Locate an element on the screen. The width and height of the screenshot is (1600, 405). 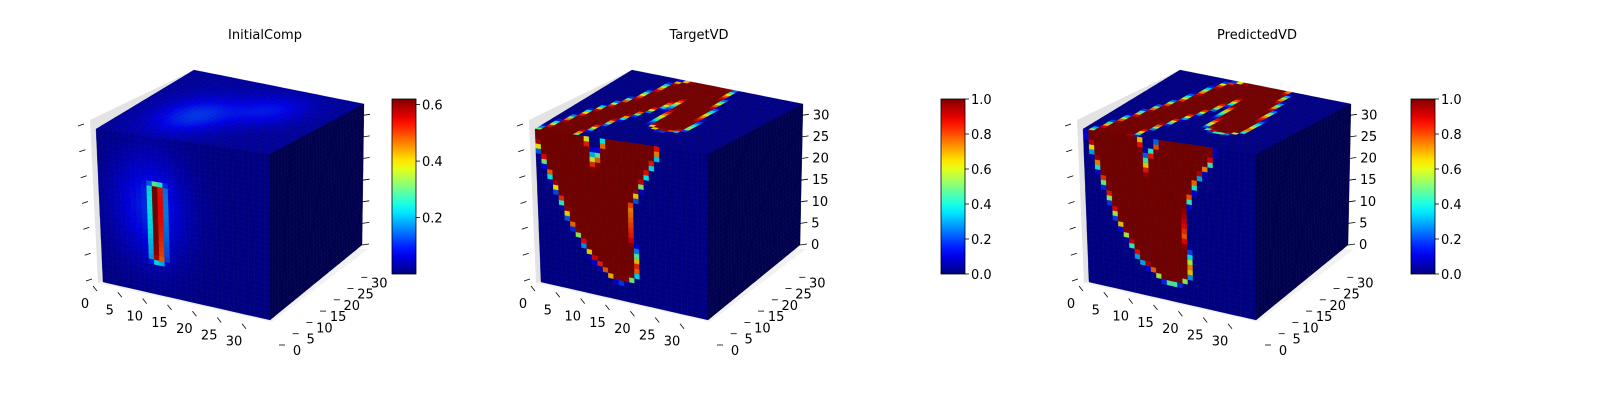
colorbar-tick-label: 1.0 is located at coordinates (981, 100).